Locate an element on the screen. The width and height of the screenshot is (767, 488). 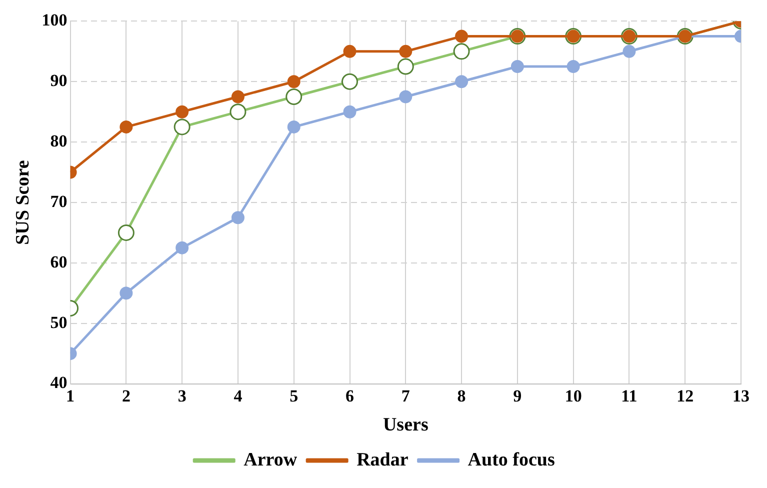
y-tick-label: 60 is located at coordinates (59, 262).